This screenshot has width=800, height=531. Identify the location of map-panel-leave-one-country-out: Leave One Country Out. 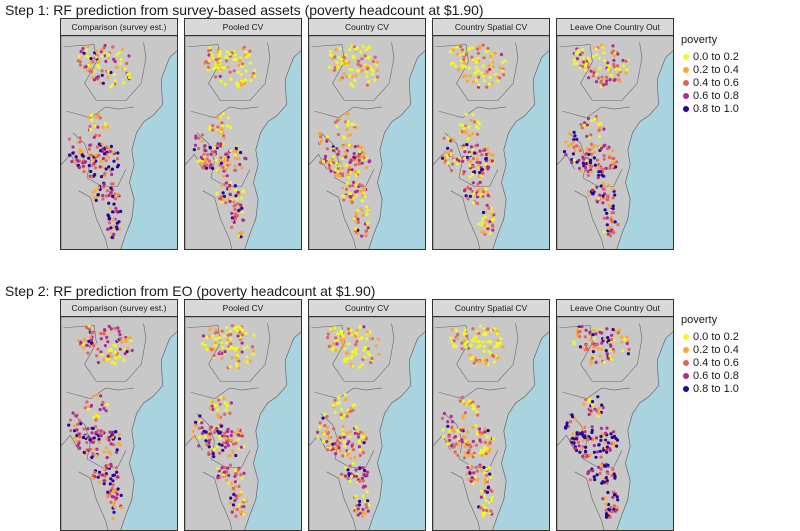
(615, 134).